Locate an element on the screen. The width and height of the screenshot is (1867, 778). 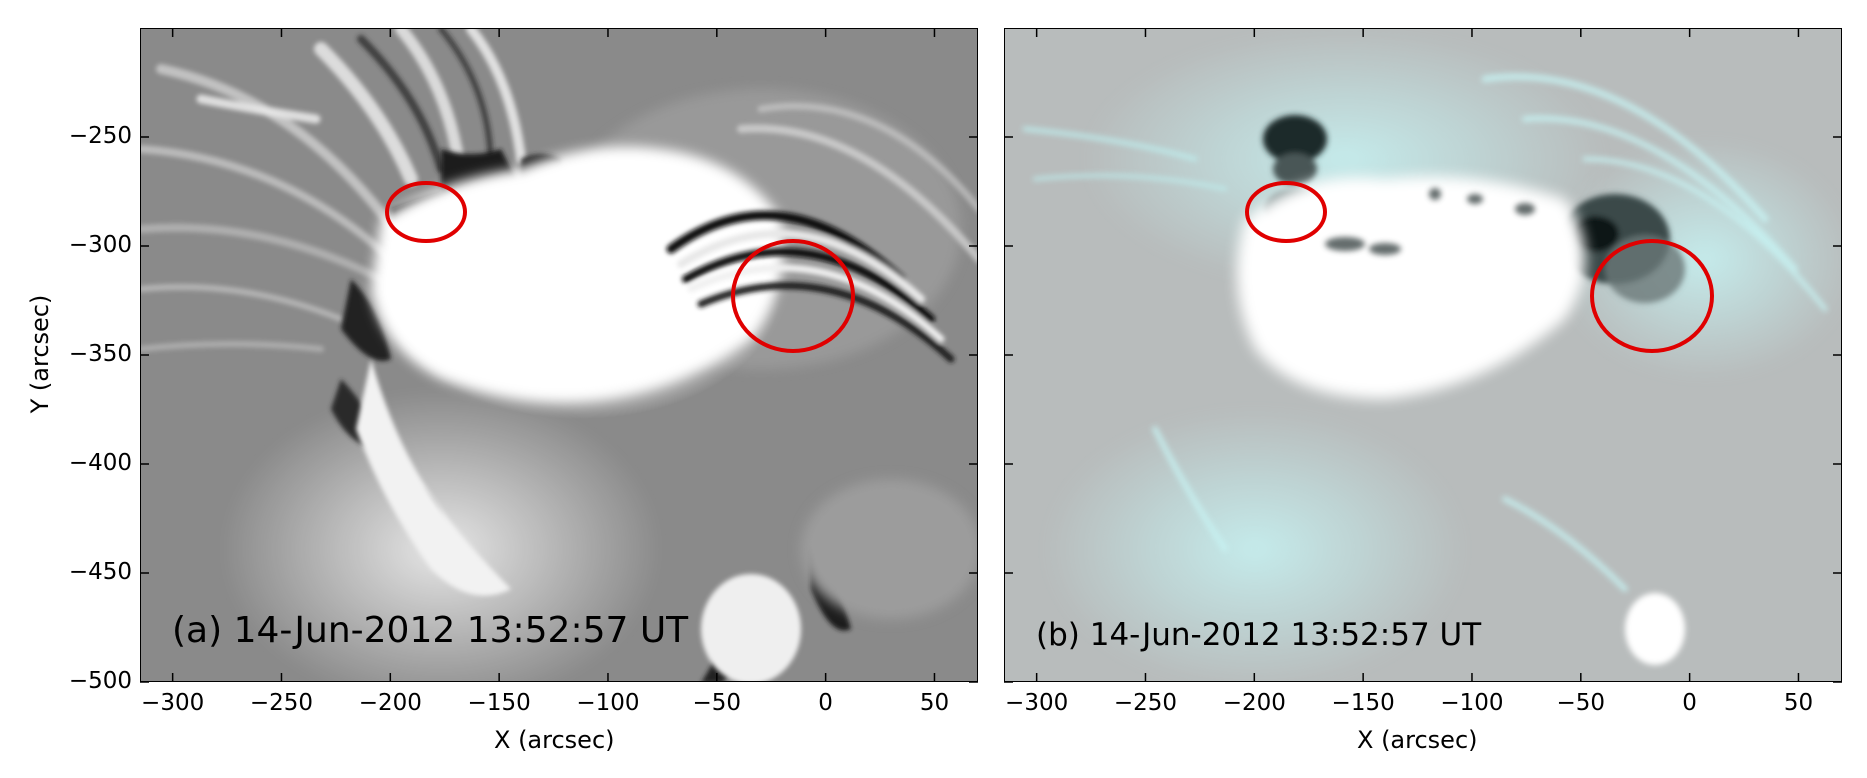
panel-a-x-tick-label: −300 is located at coordinates (173, 703).